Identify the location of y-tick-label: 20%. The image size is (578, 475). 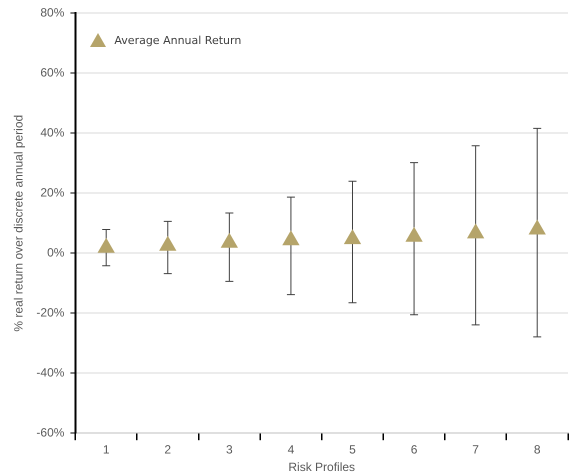
(52, 193).